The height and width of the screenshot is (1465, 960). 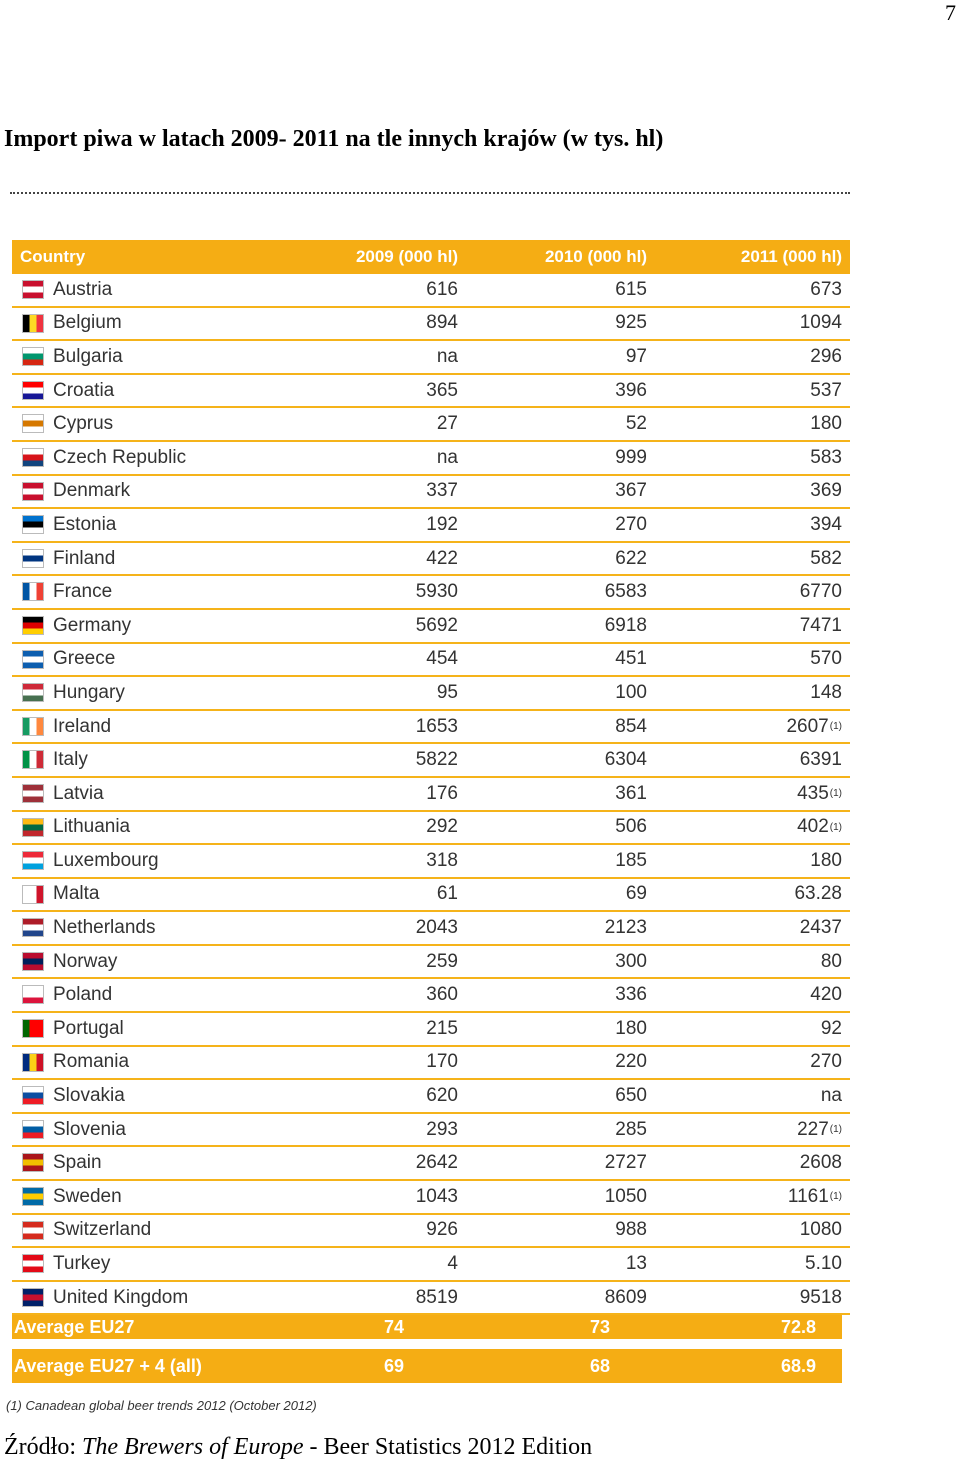 What do you see at coordinates (831, 962) in the screenshot?
I see `value-2011: 80` at bounding box center [831, 962].